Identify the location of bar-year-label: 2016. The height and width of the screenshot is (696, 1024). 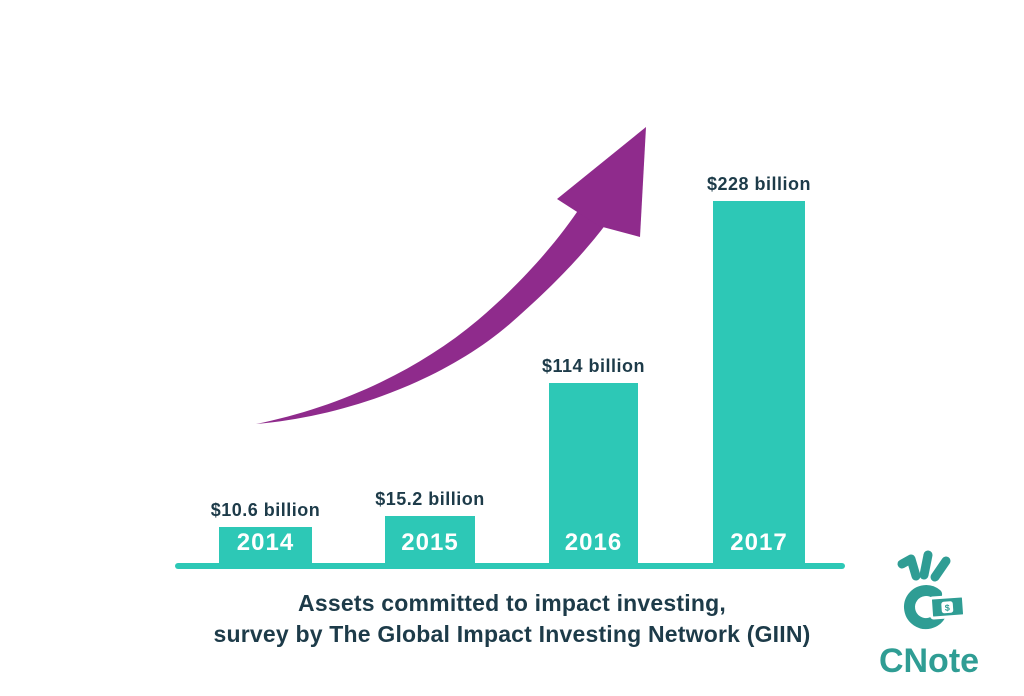
(593, 542).